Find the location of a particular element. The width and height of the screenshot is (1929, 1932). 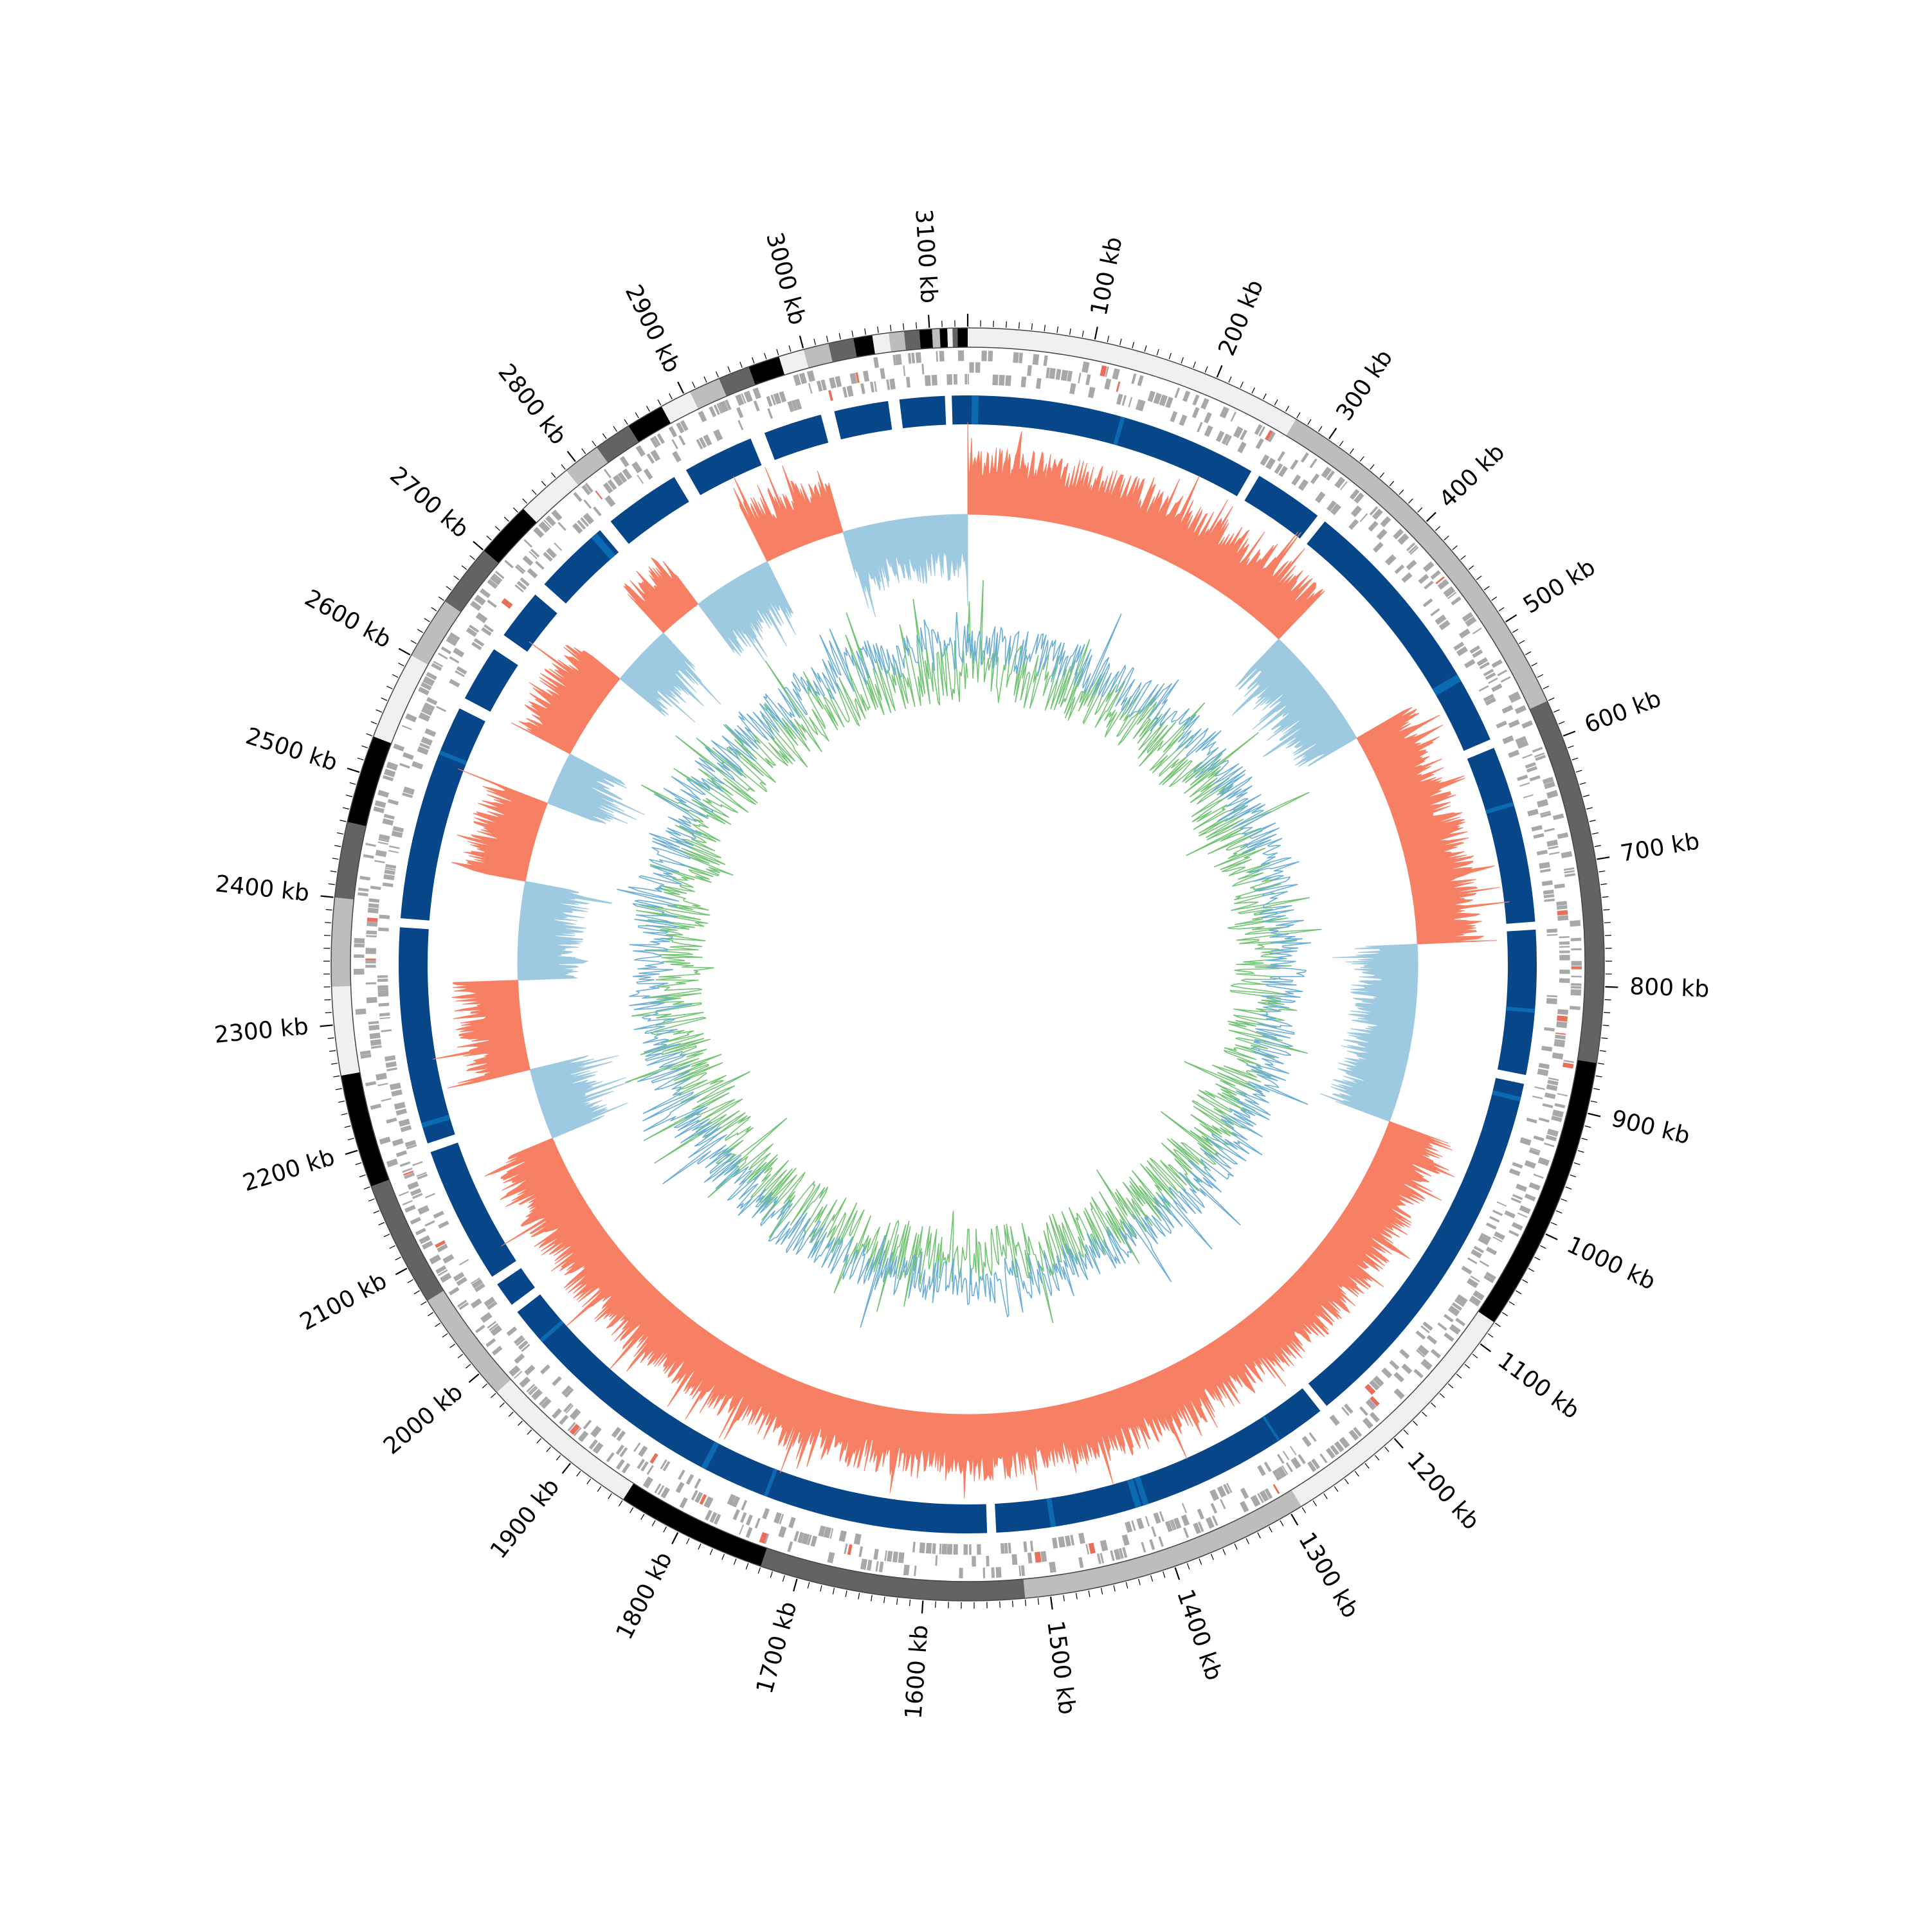

tick-label: 1400 kb is located at coordinates (1199, 1635).